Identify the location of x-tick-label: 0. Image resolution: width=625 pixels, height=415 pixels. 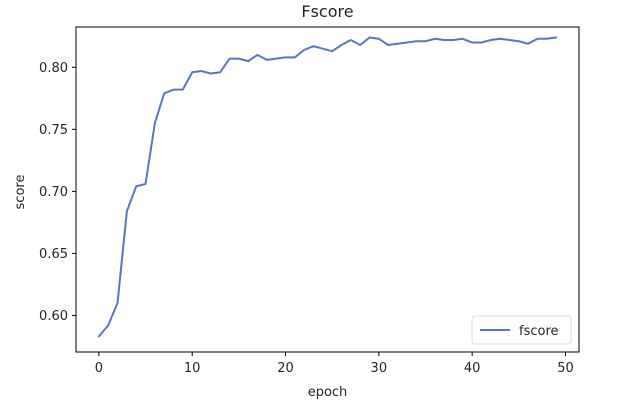
(99, 368).